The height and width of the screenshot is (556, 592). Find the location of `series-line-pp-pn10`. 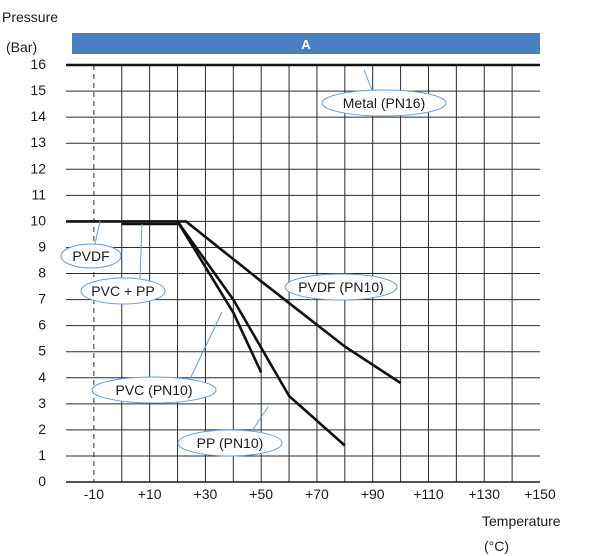

series-line-pp-pn10 is located at coordinates (261, 333).